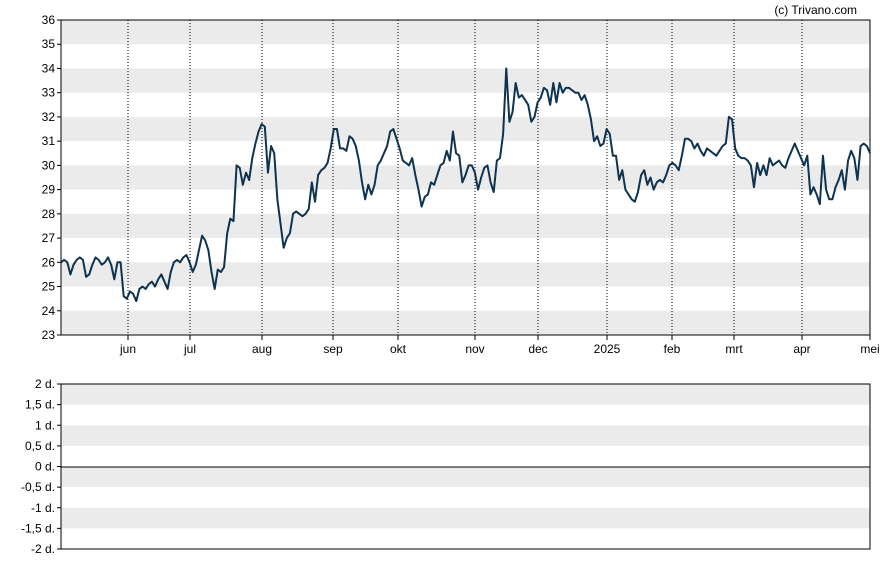 The height and width of the screenshot is (565, 888). What do you see at coordinates (49, 287) in the screenshot?
I see `y-tick-label: 25` at bounding box center [49, 287].